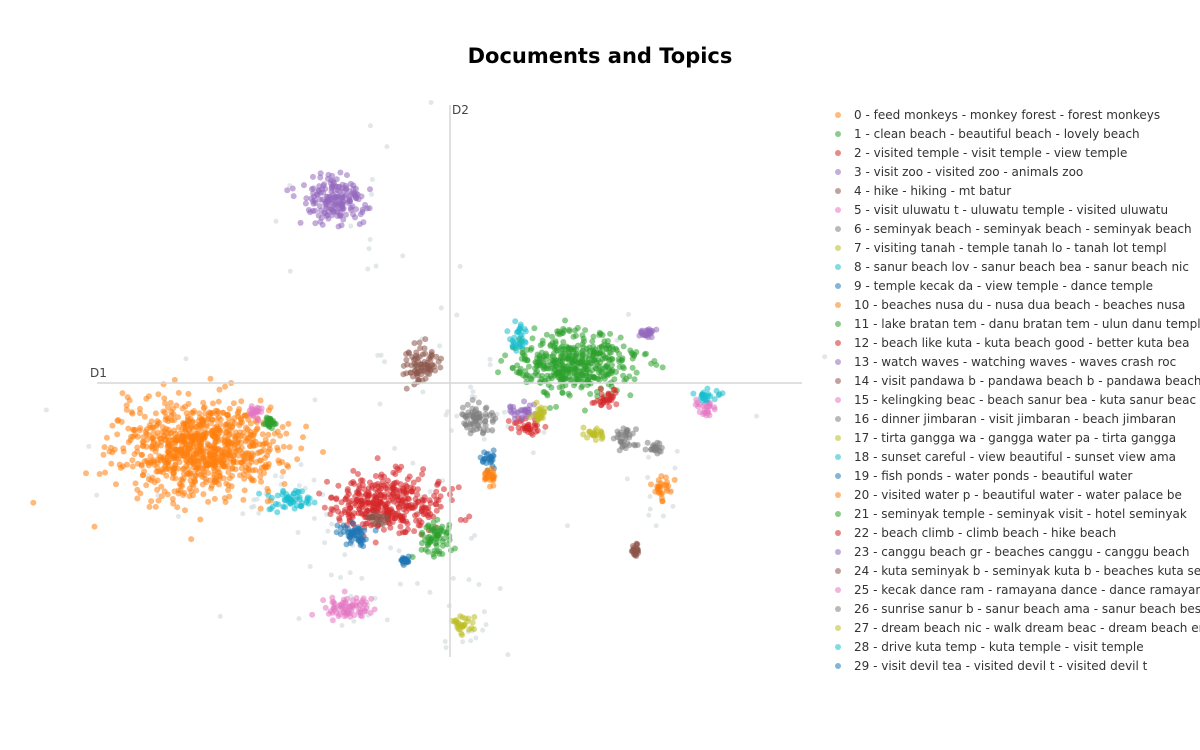 The image size is (1200, 750). I want to click on topic-15-cluster, so click(705, 407).